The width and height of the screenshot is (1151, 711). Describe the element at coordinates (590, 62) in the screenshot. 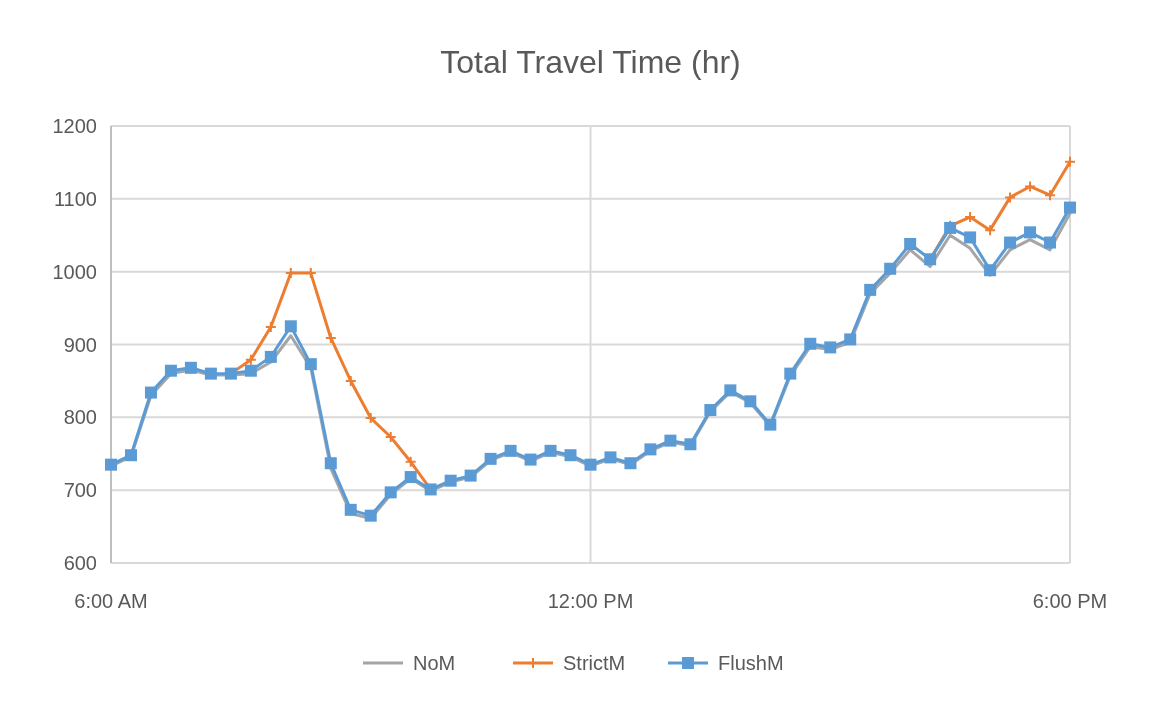

I see `chart-title: Total Travel Time (hr)` at that location.